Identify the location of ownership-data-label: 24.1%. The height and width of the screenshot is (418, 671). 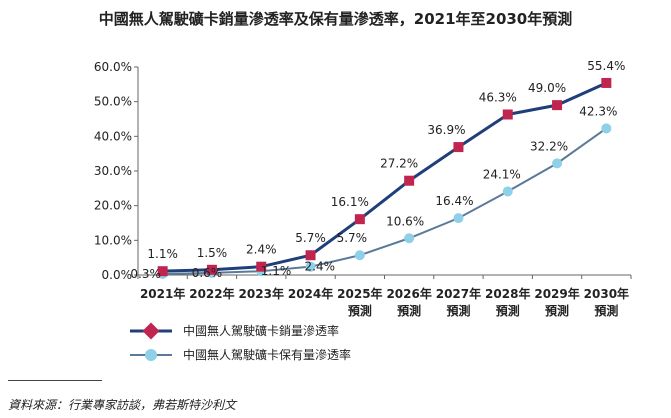
(502, 174).